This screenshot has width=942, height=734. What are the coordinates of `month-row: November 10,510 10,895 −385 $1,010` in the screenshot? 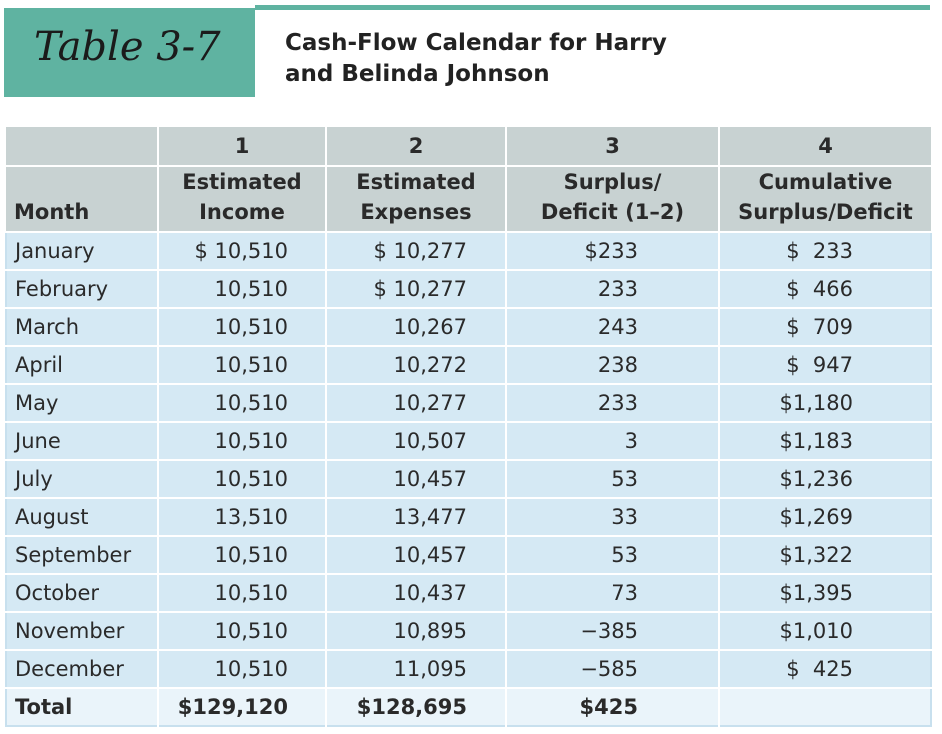 It's located at (468, 630).